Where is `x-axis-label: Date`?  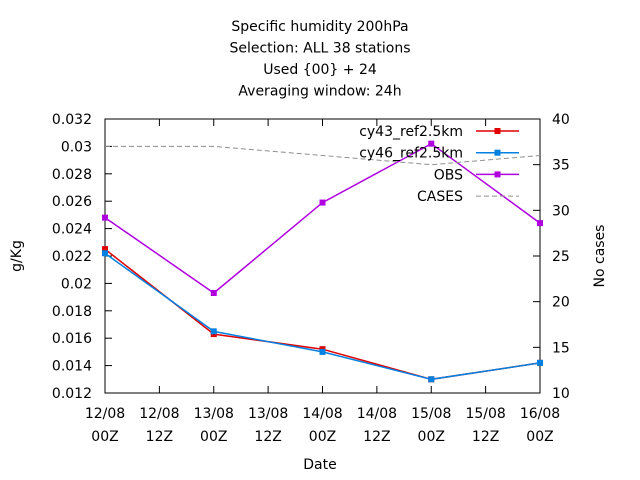
x-axis-label: Date is located at coordinates (319, 465).